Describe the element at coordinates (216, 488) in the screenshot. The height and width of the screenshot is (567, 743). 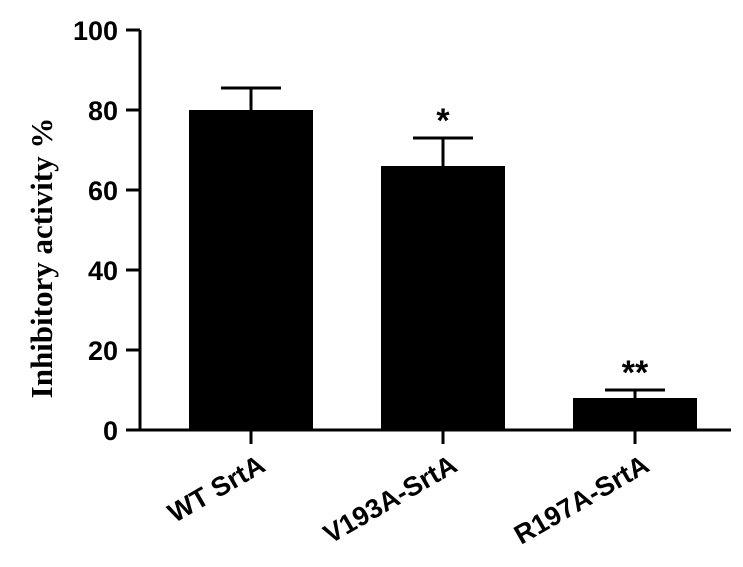
I see `x-tick-label: WT SrtA` at that location.